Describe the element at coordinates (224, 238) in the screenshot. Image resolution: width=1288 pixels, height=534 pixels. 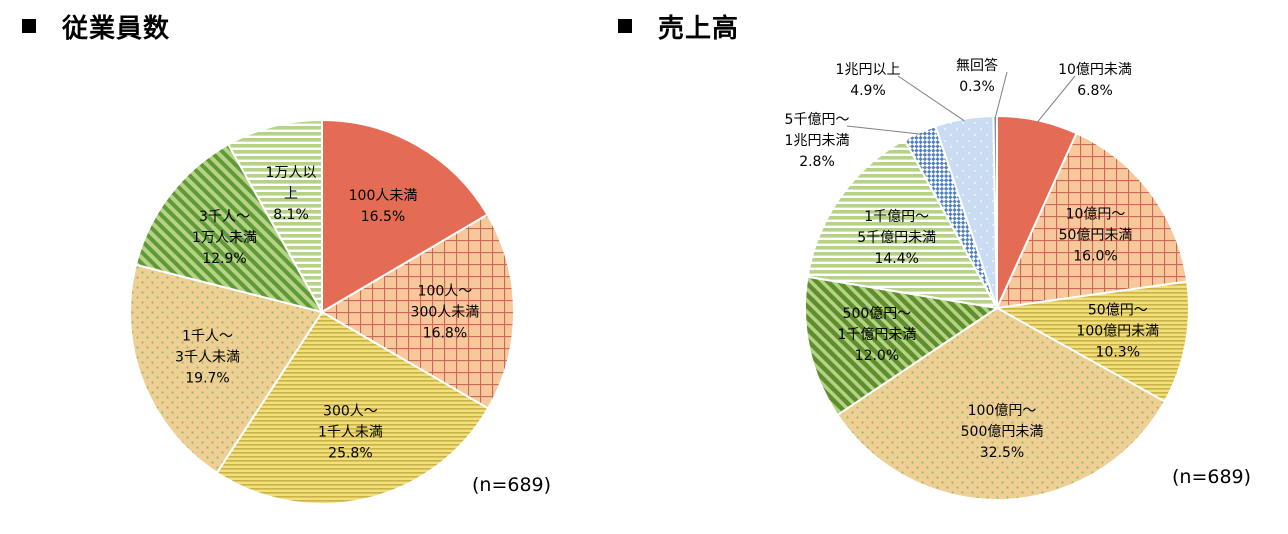
I see `employees-slice-4-category-label-1: 1万人未満` at that location.